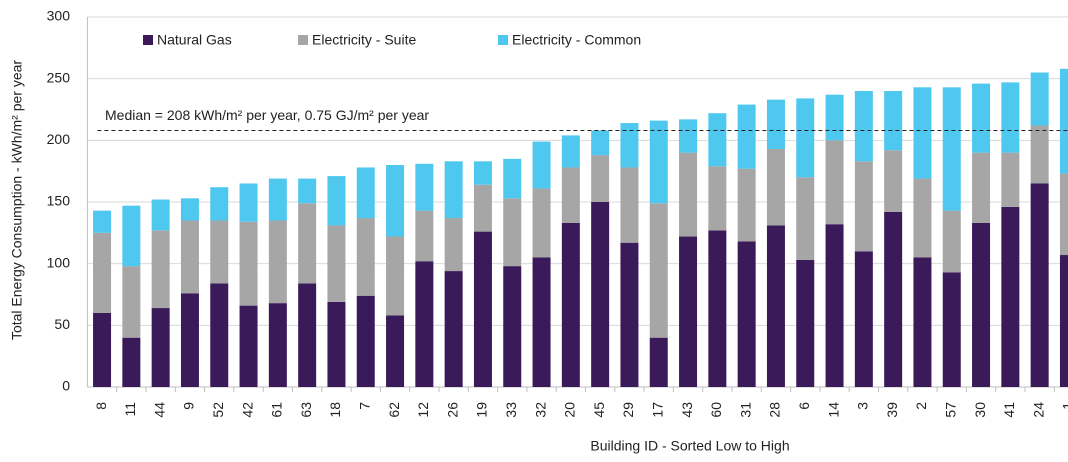 This screenshot has height=462, width=1068. I want to click on x-tick-label: 42, so click(247, 410).